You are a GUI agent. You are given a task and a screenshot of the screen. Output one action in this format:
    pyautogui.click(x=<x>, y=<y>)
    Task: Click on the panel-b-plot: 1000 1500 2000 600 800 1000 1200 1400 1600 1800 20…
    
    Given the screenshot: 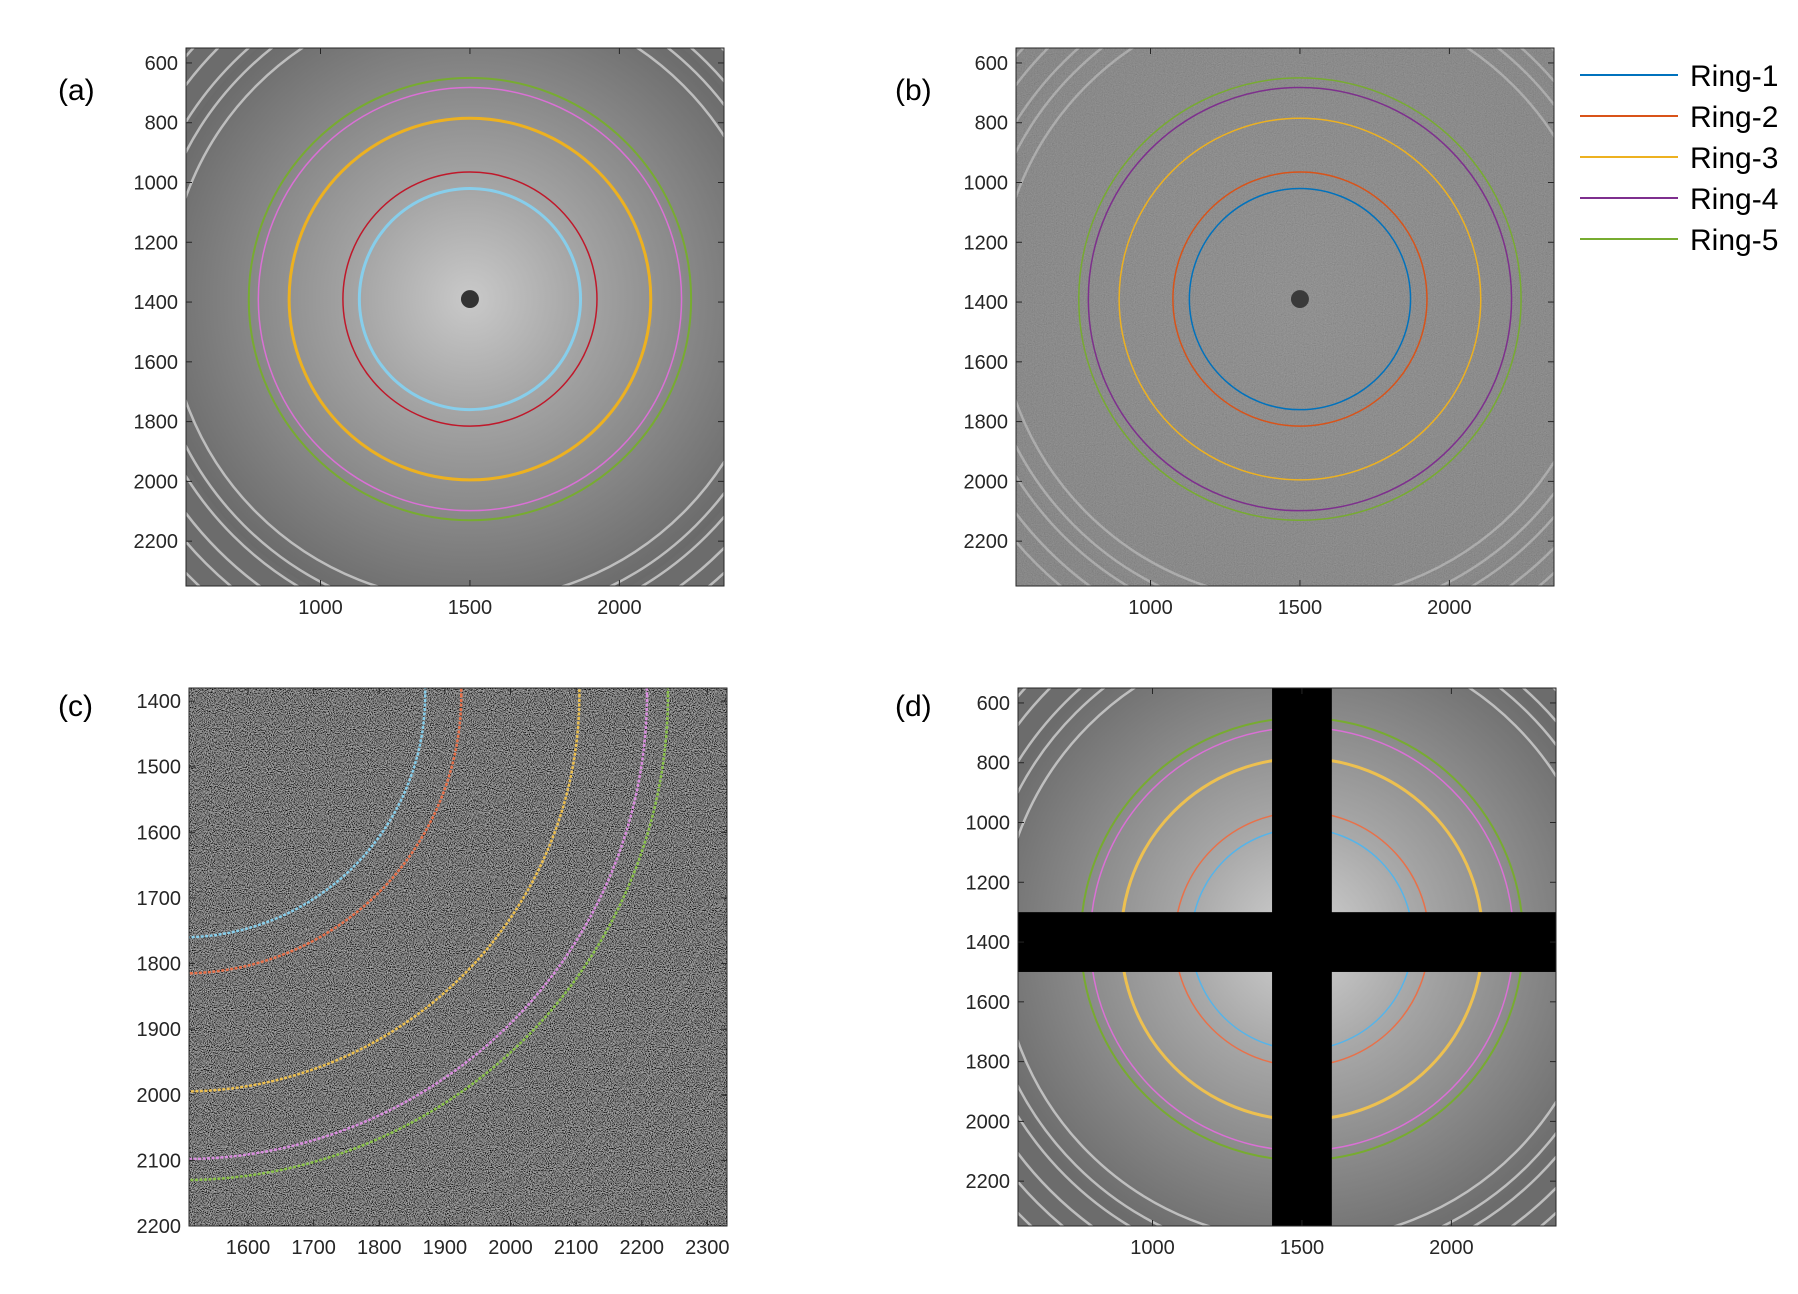 What is the action you would take?
    pyautogui.click(x=1259, y=333)
    